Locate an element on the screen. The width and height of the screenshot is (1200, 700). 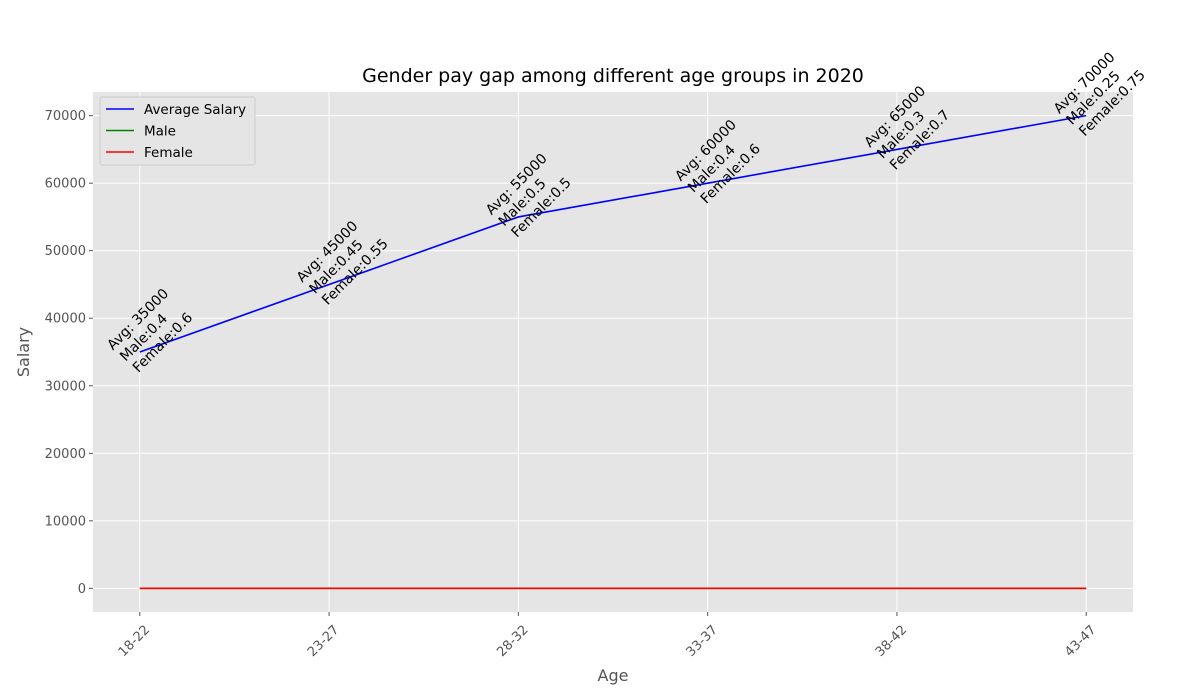
y-axis-label: Salary is located at coordinates (23, 352).